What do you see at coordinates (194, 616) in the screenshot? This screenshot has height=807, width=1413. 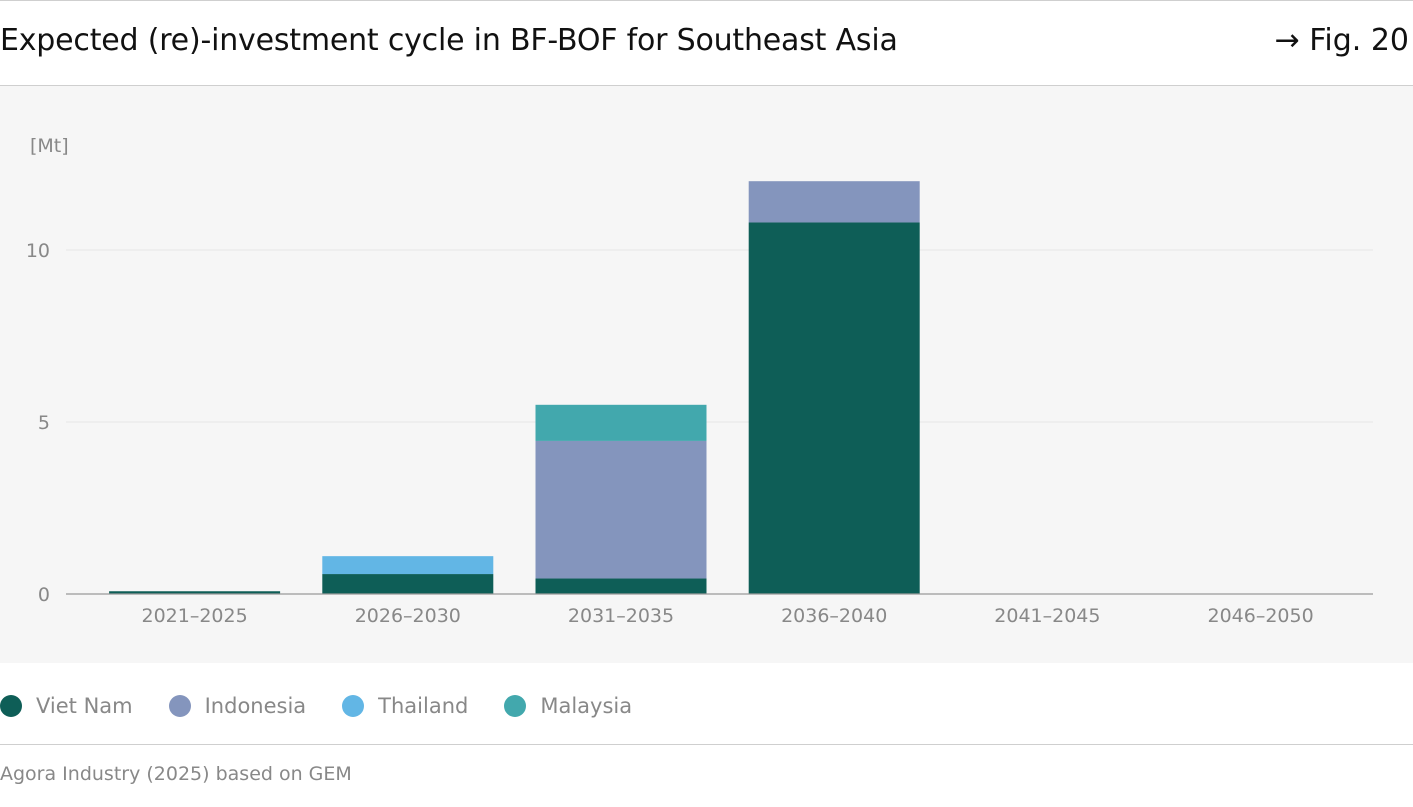 I see `x-tick-label: 2021–2025` at bounding box center [194, 616].